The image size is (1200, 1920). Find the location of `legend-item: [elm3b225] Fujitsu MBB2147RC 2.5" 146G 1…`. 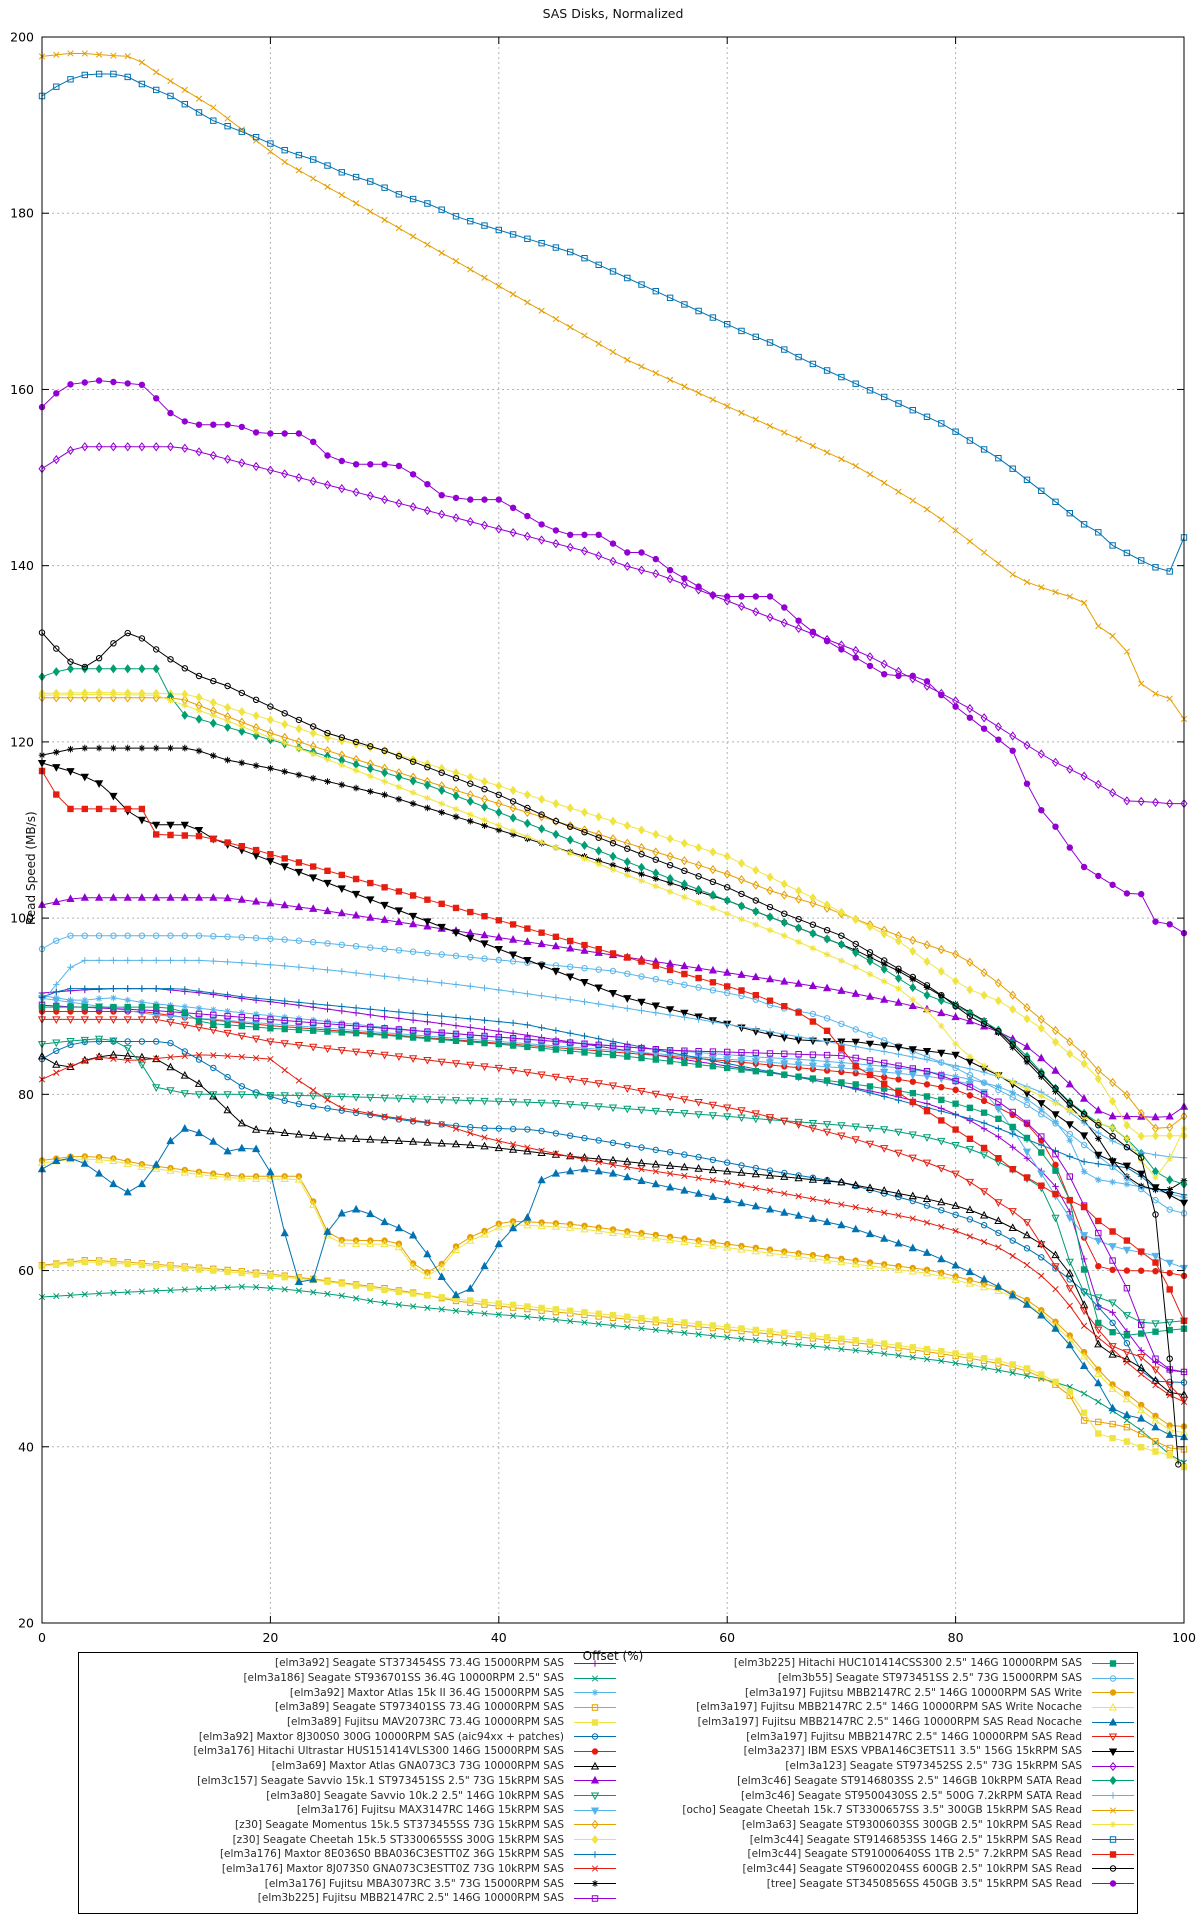

legend-item: [elm3b225] Fujitsu MBB2147RC 2.5" 146G 1… is located at coordinates (350, 1898).